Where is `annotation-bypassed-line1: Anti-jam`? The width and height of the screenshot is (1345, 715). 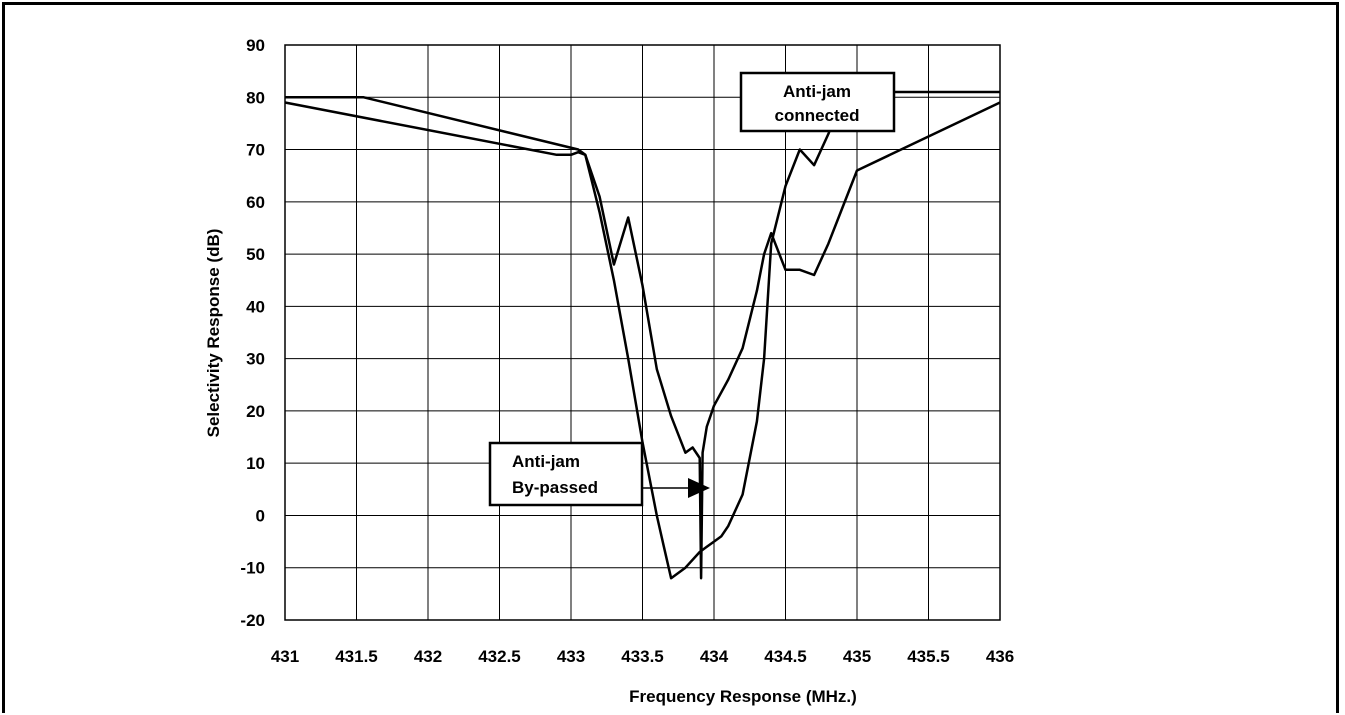
annotation-bypassed-line1: Anti-jam is located at coordinates (546, 461).